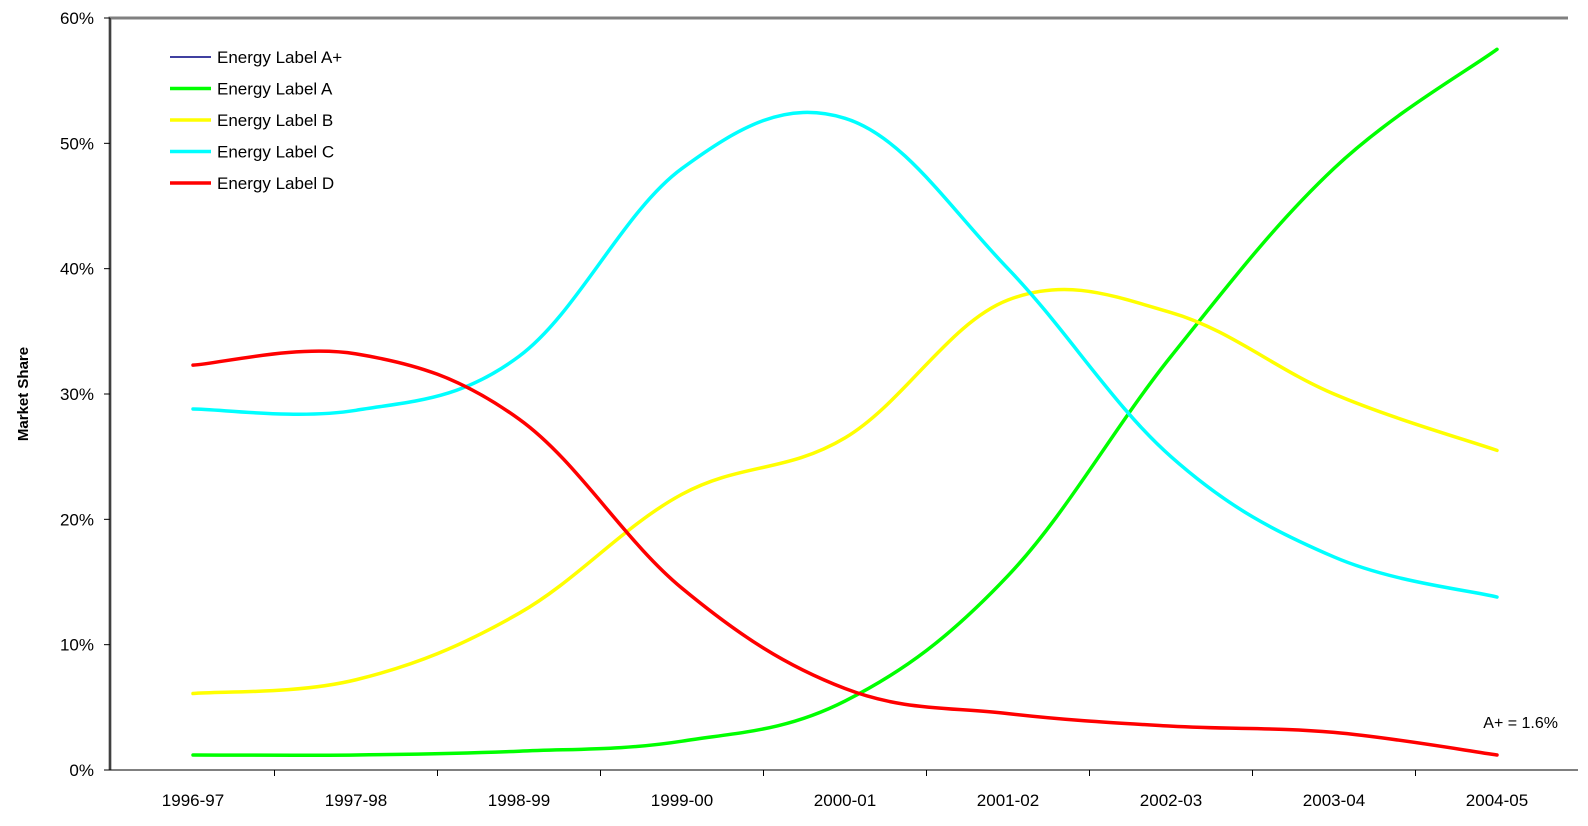 The height and width of the screenshot is (826, 1588). What do you see at coordinates (1334, 800) in the screenshot?
I see `x-tick-label: 2003-04` at bounding box center [1334, 800].